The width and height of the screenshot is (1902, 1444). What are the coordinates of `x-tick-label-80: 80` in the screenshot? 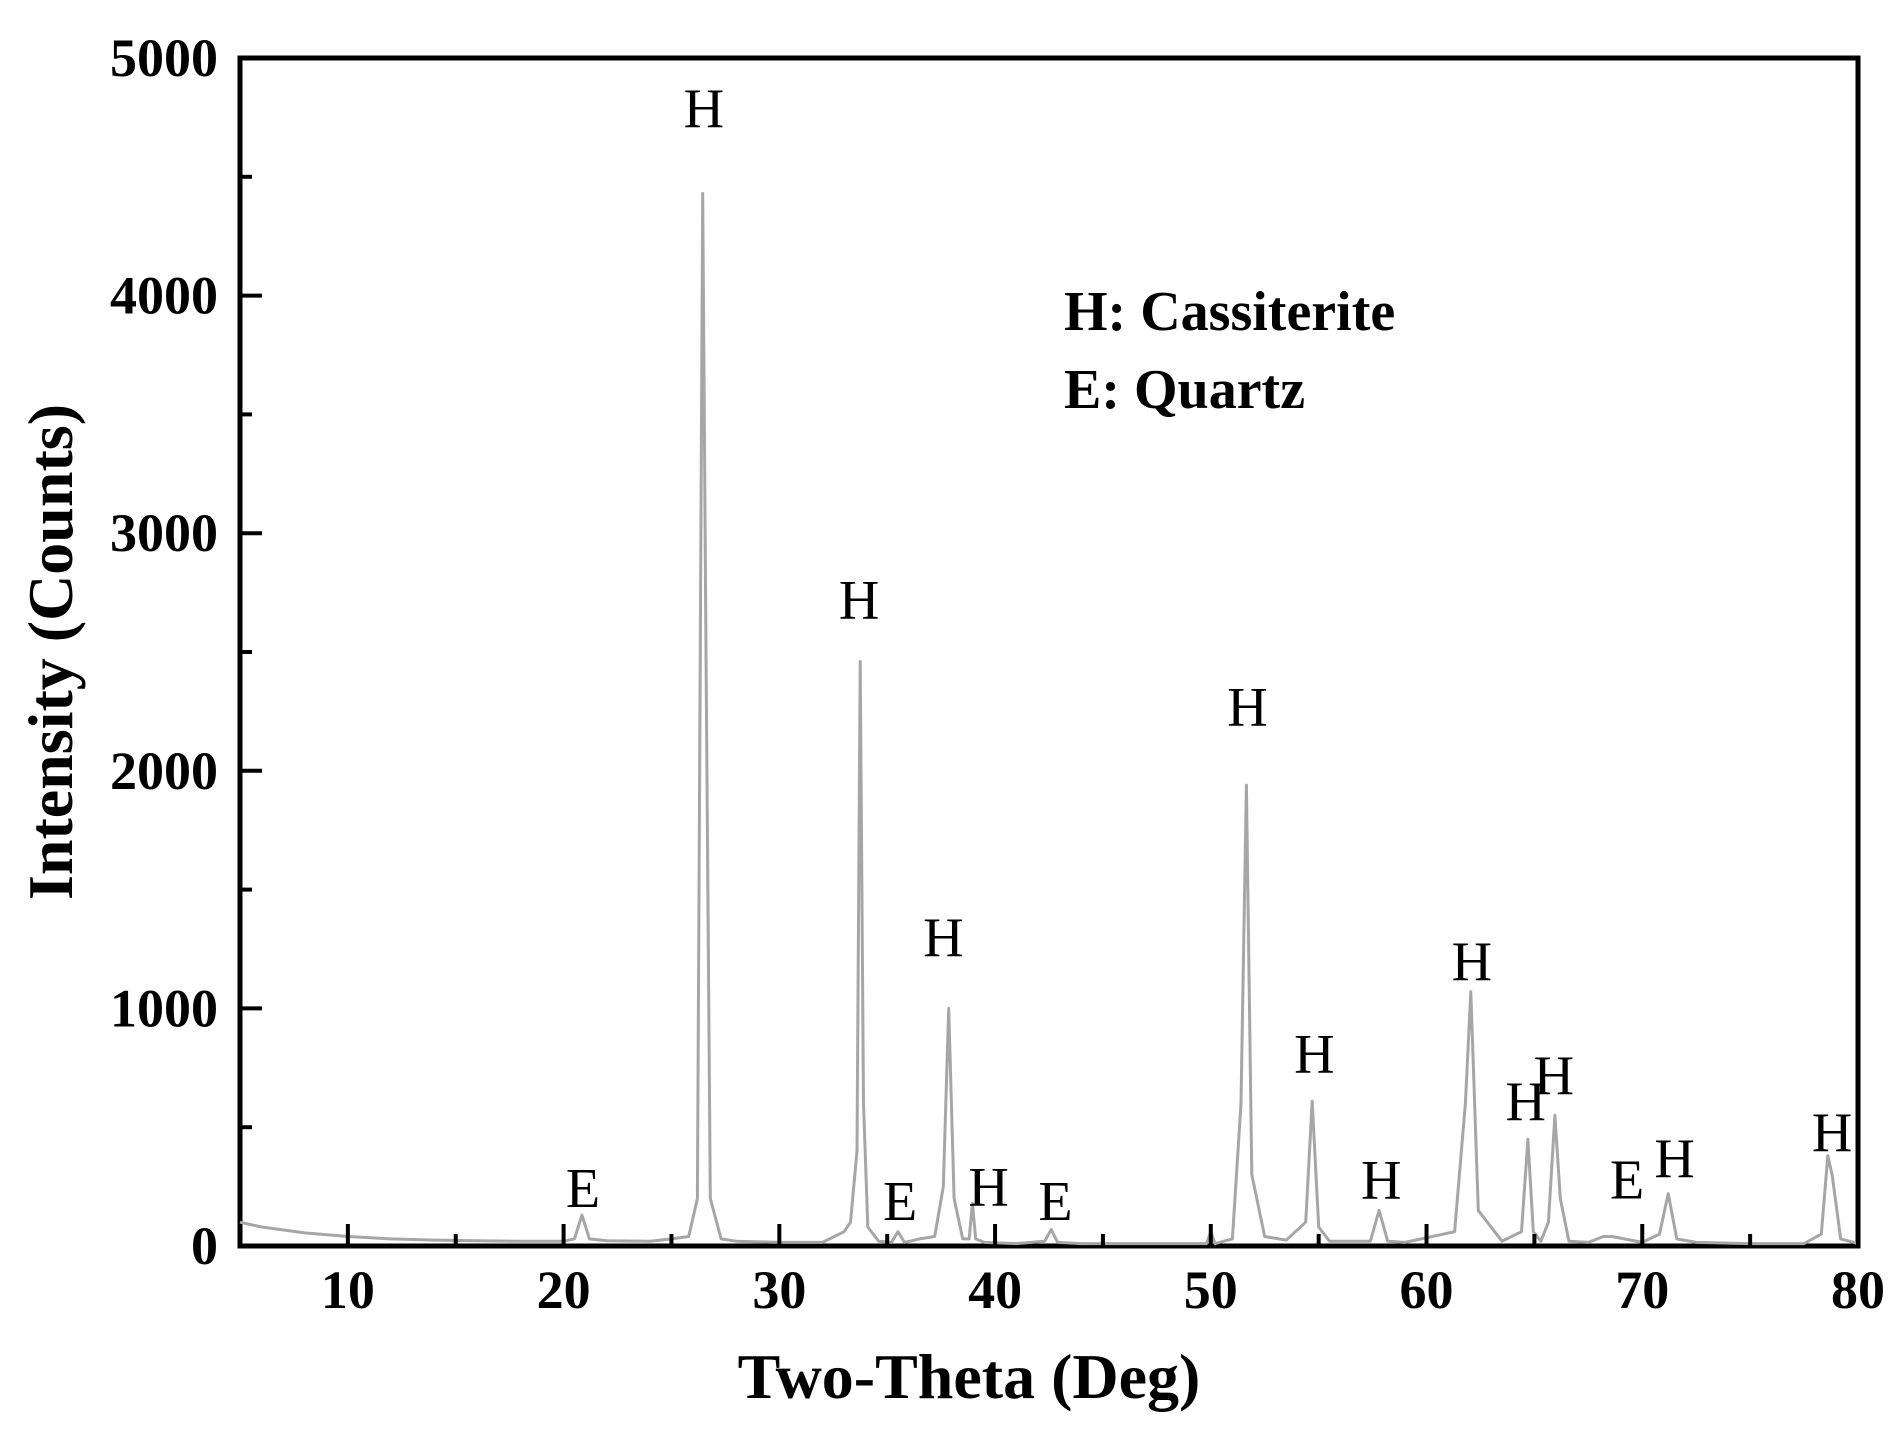 It's located at (1858, 1290).